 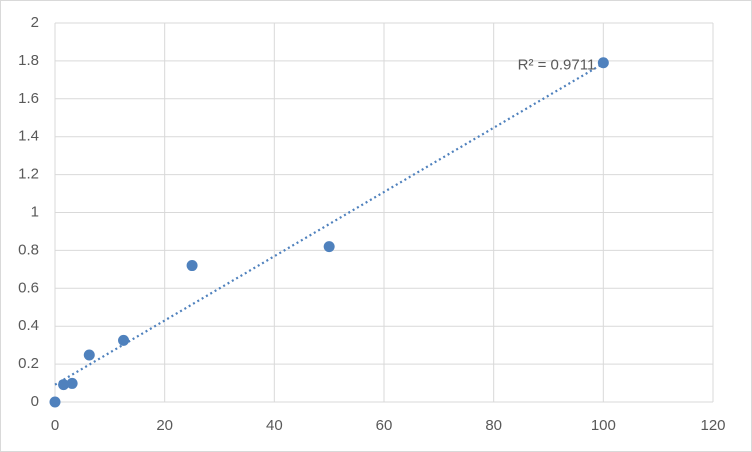 I want to click on x-tick-label: 40, so click(x=274, y=425).